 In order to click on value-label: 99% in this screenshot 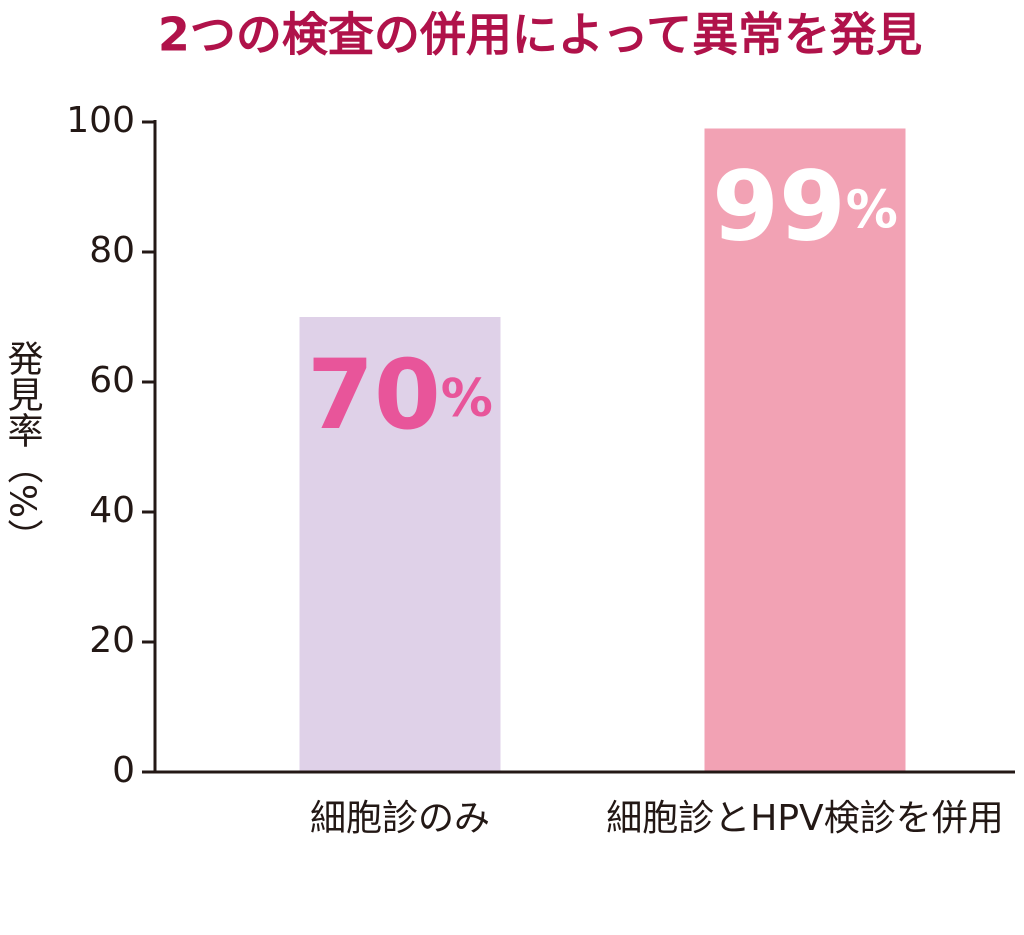, I will do `click(805, 207)`.